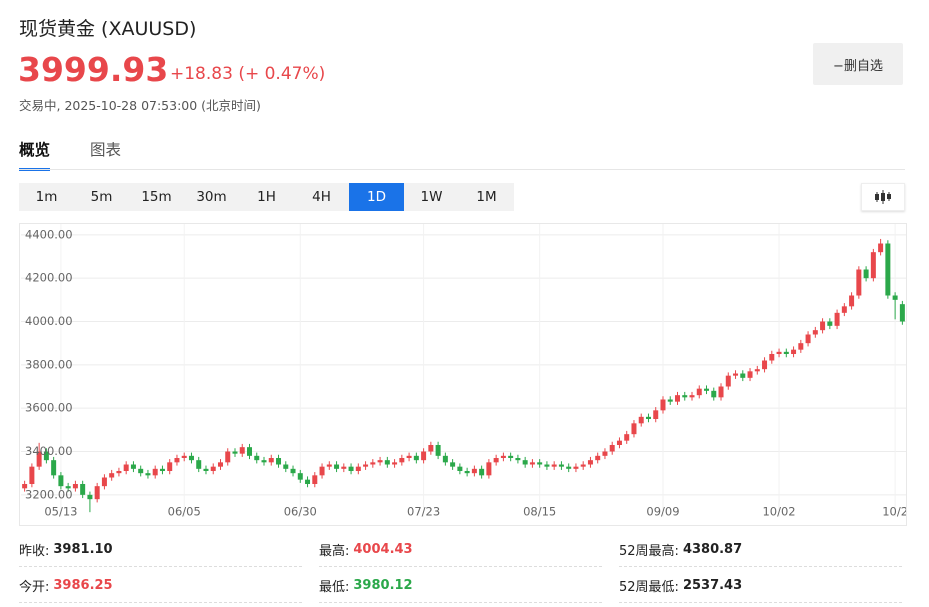  What do you see at coordinates (858, 64) in the screenshot?
I see `remove-watchlist-button: −删自选` at bounding box center [858, 64].